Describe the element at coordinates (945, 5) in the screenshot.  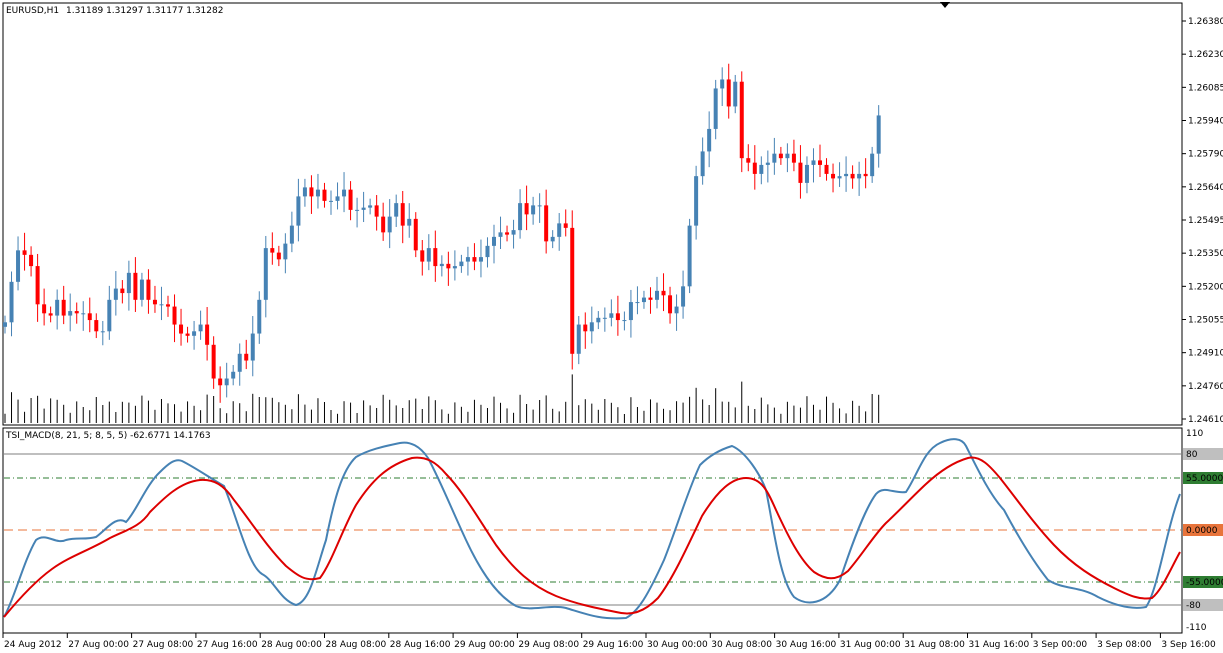
I see `chart-shift-handle` at that location.